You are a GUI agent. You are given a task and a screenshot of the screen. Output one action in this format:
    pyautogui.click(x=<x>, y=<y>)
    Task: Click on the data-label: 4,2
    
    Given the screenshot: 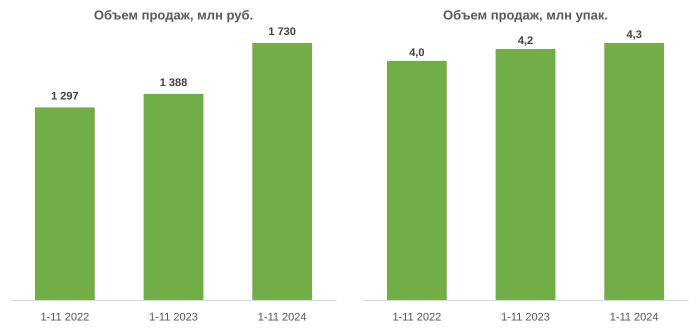 What is the action you would take?
    pyautogui.click(x=526, y=40)
    